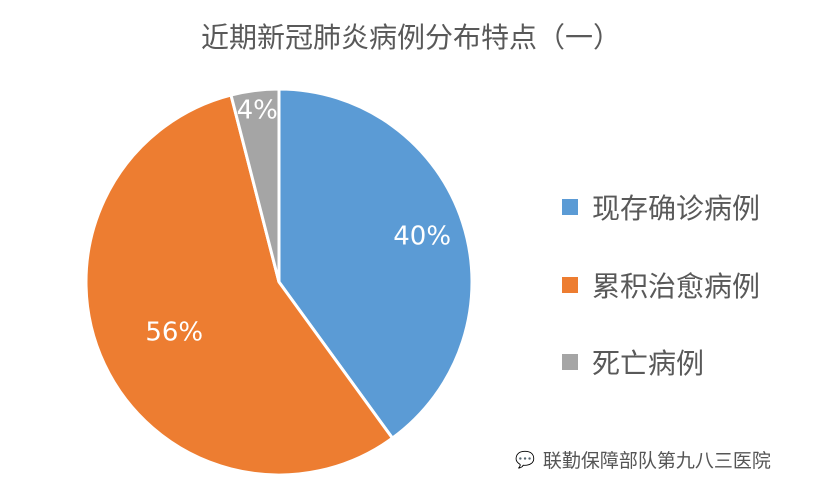  What do you see at coordinates (656, 461) in the screenshot?
I see `watermark-text: 联勤保障部队第九八三医院` at bounding box center [656, 461].